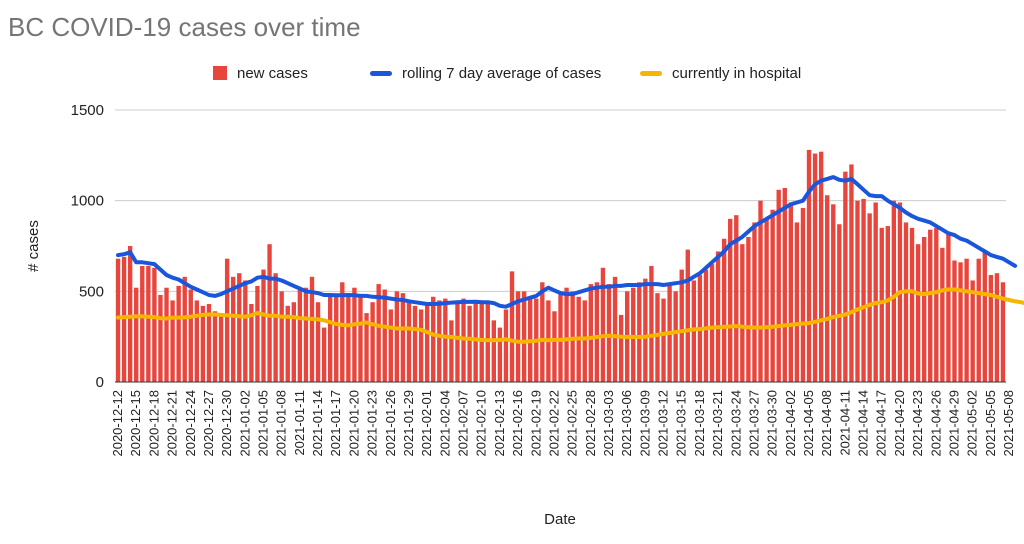 This screenshot has width=1024, height=544. What do you see at coordinates (651, 73) in the screenshot?
I see `legend-swatch-hospital` at bounding box center [651, 73].